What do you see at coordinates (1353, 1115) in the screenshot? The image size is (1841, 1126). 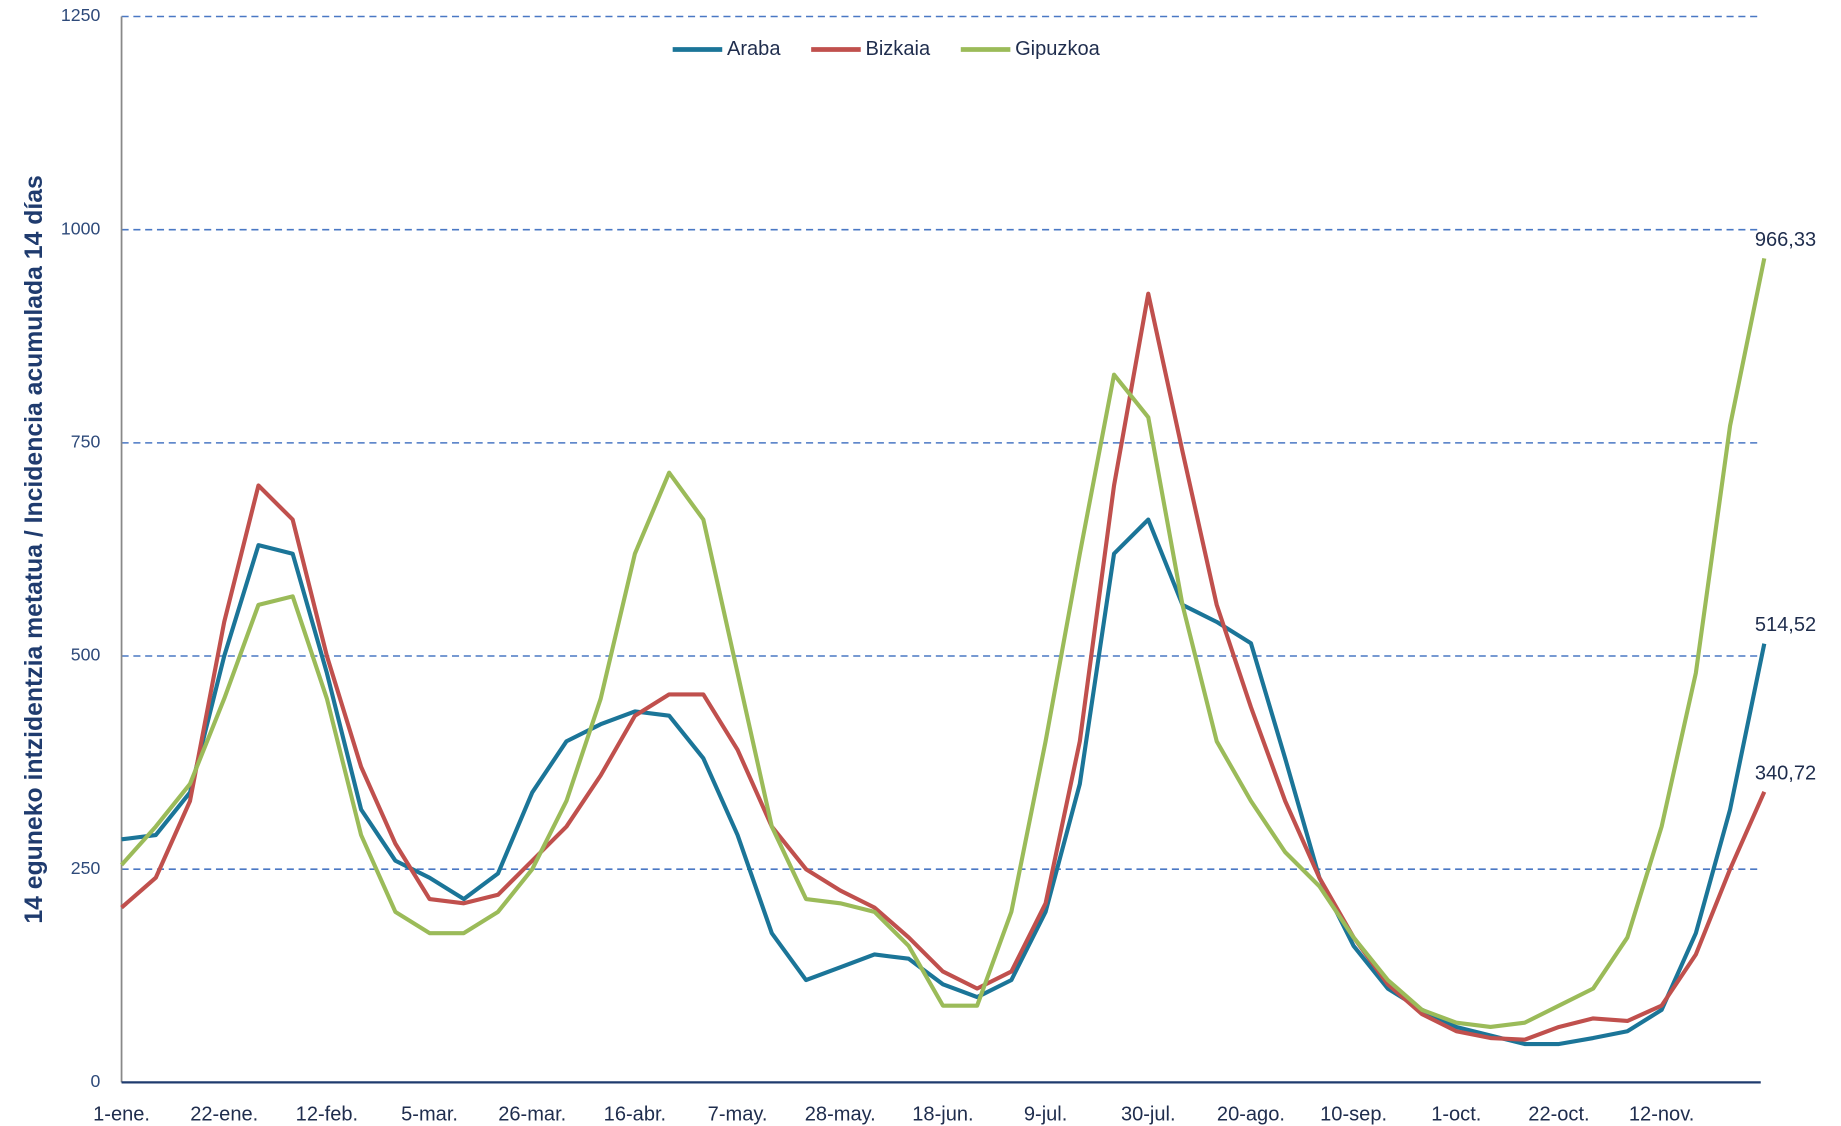 I see `x-tick-label: 10-sep.` at bounding box center [1353, 1115].